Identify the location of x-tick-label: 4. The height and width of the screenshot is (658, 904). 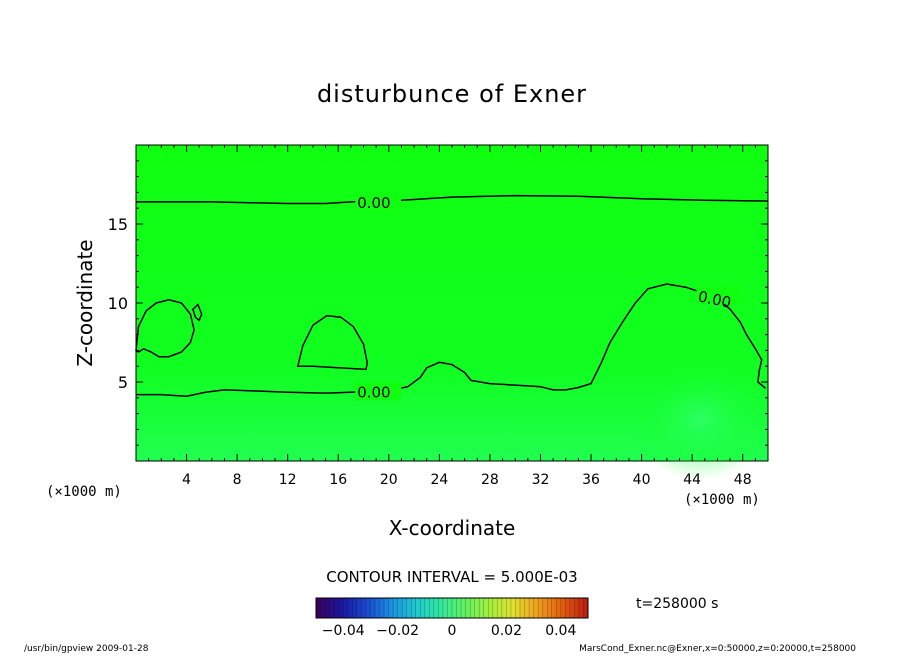
(186, 480).